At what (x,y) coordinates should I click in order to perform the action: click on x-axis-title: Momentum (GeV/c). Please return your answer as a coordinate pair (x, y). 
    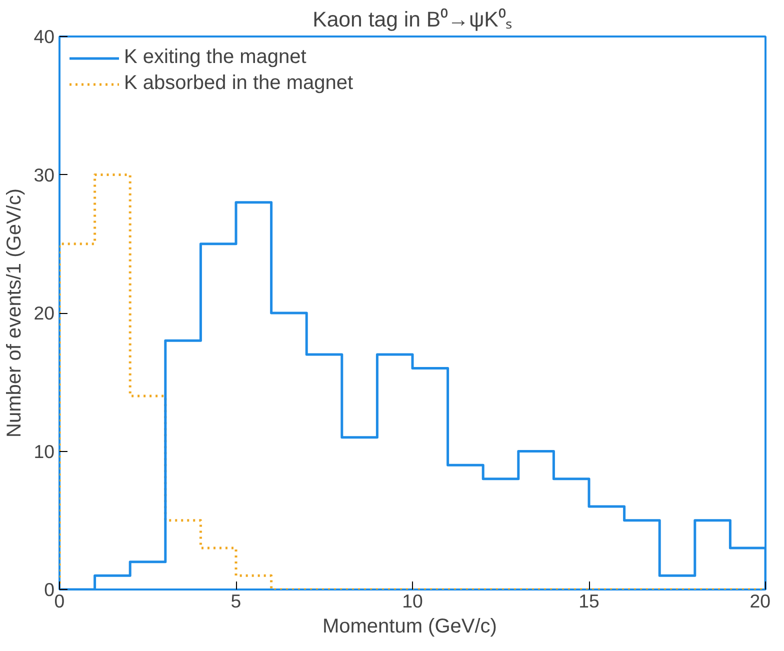
    Looking at the image, I should click on (409, 627).